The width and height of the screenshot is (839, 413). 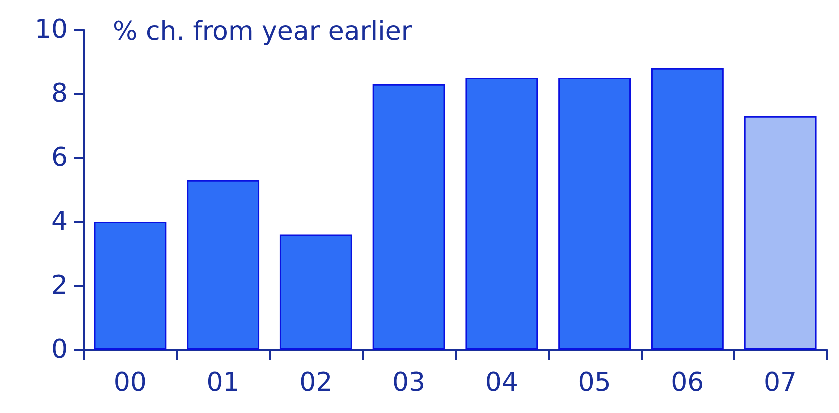 I want to click on x-tick-label: 06, so click(x=687, y=383).